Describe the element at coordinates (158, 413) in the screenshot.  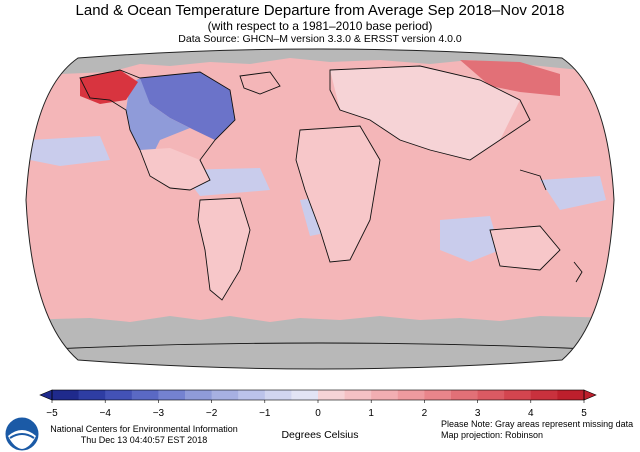
I see `colorbar-tick-label: −3` at that location.